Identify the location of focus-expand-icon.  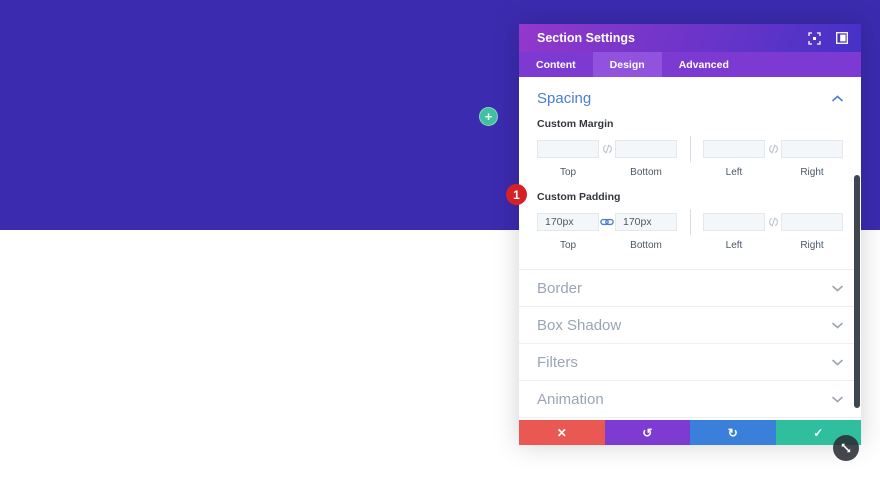
(814, 38).